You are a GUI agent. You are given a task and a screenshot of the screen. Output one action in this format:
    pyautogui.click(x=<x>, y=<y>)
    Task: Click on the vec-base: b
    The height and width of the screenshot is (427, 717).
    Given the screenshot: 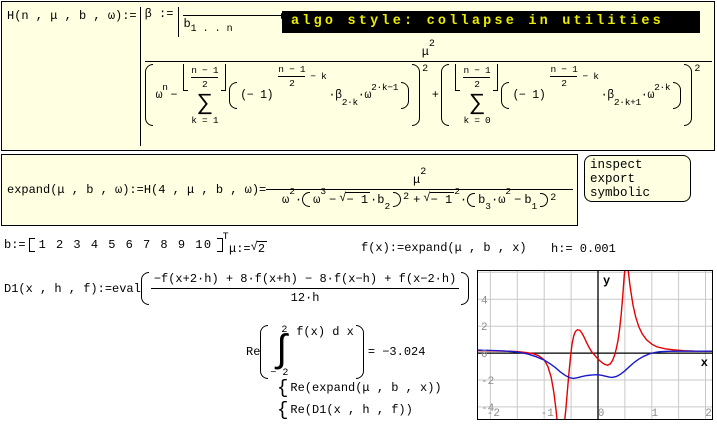 What is the action you would take?
    pyautogui.click(x=187, y=24)
    